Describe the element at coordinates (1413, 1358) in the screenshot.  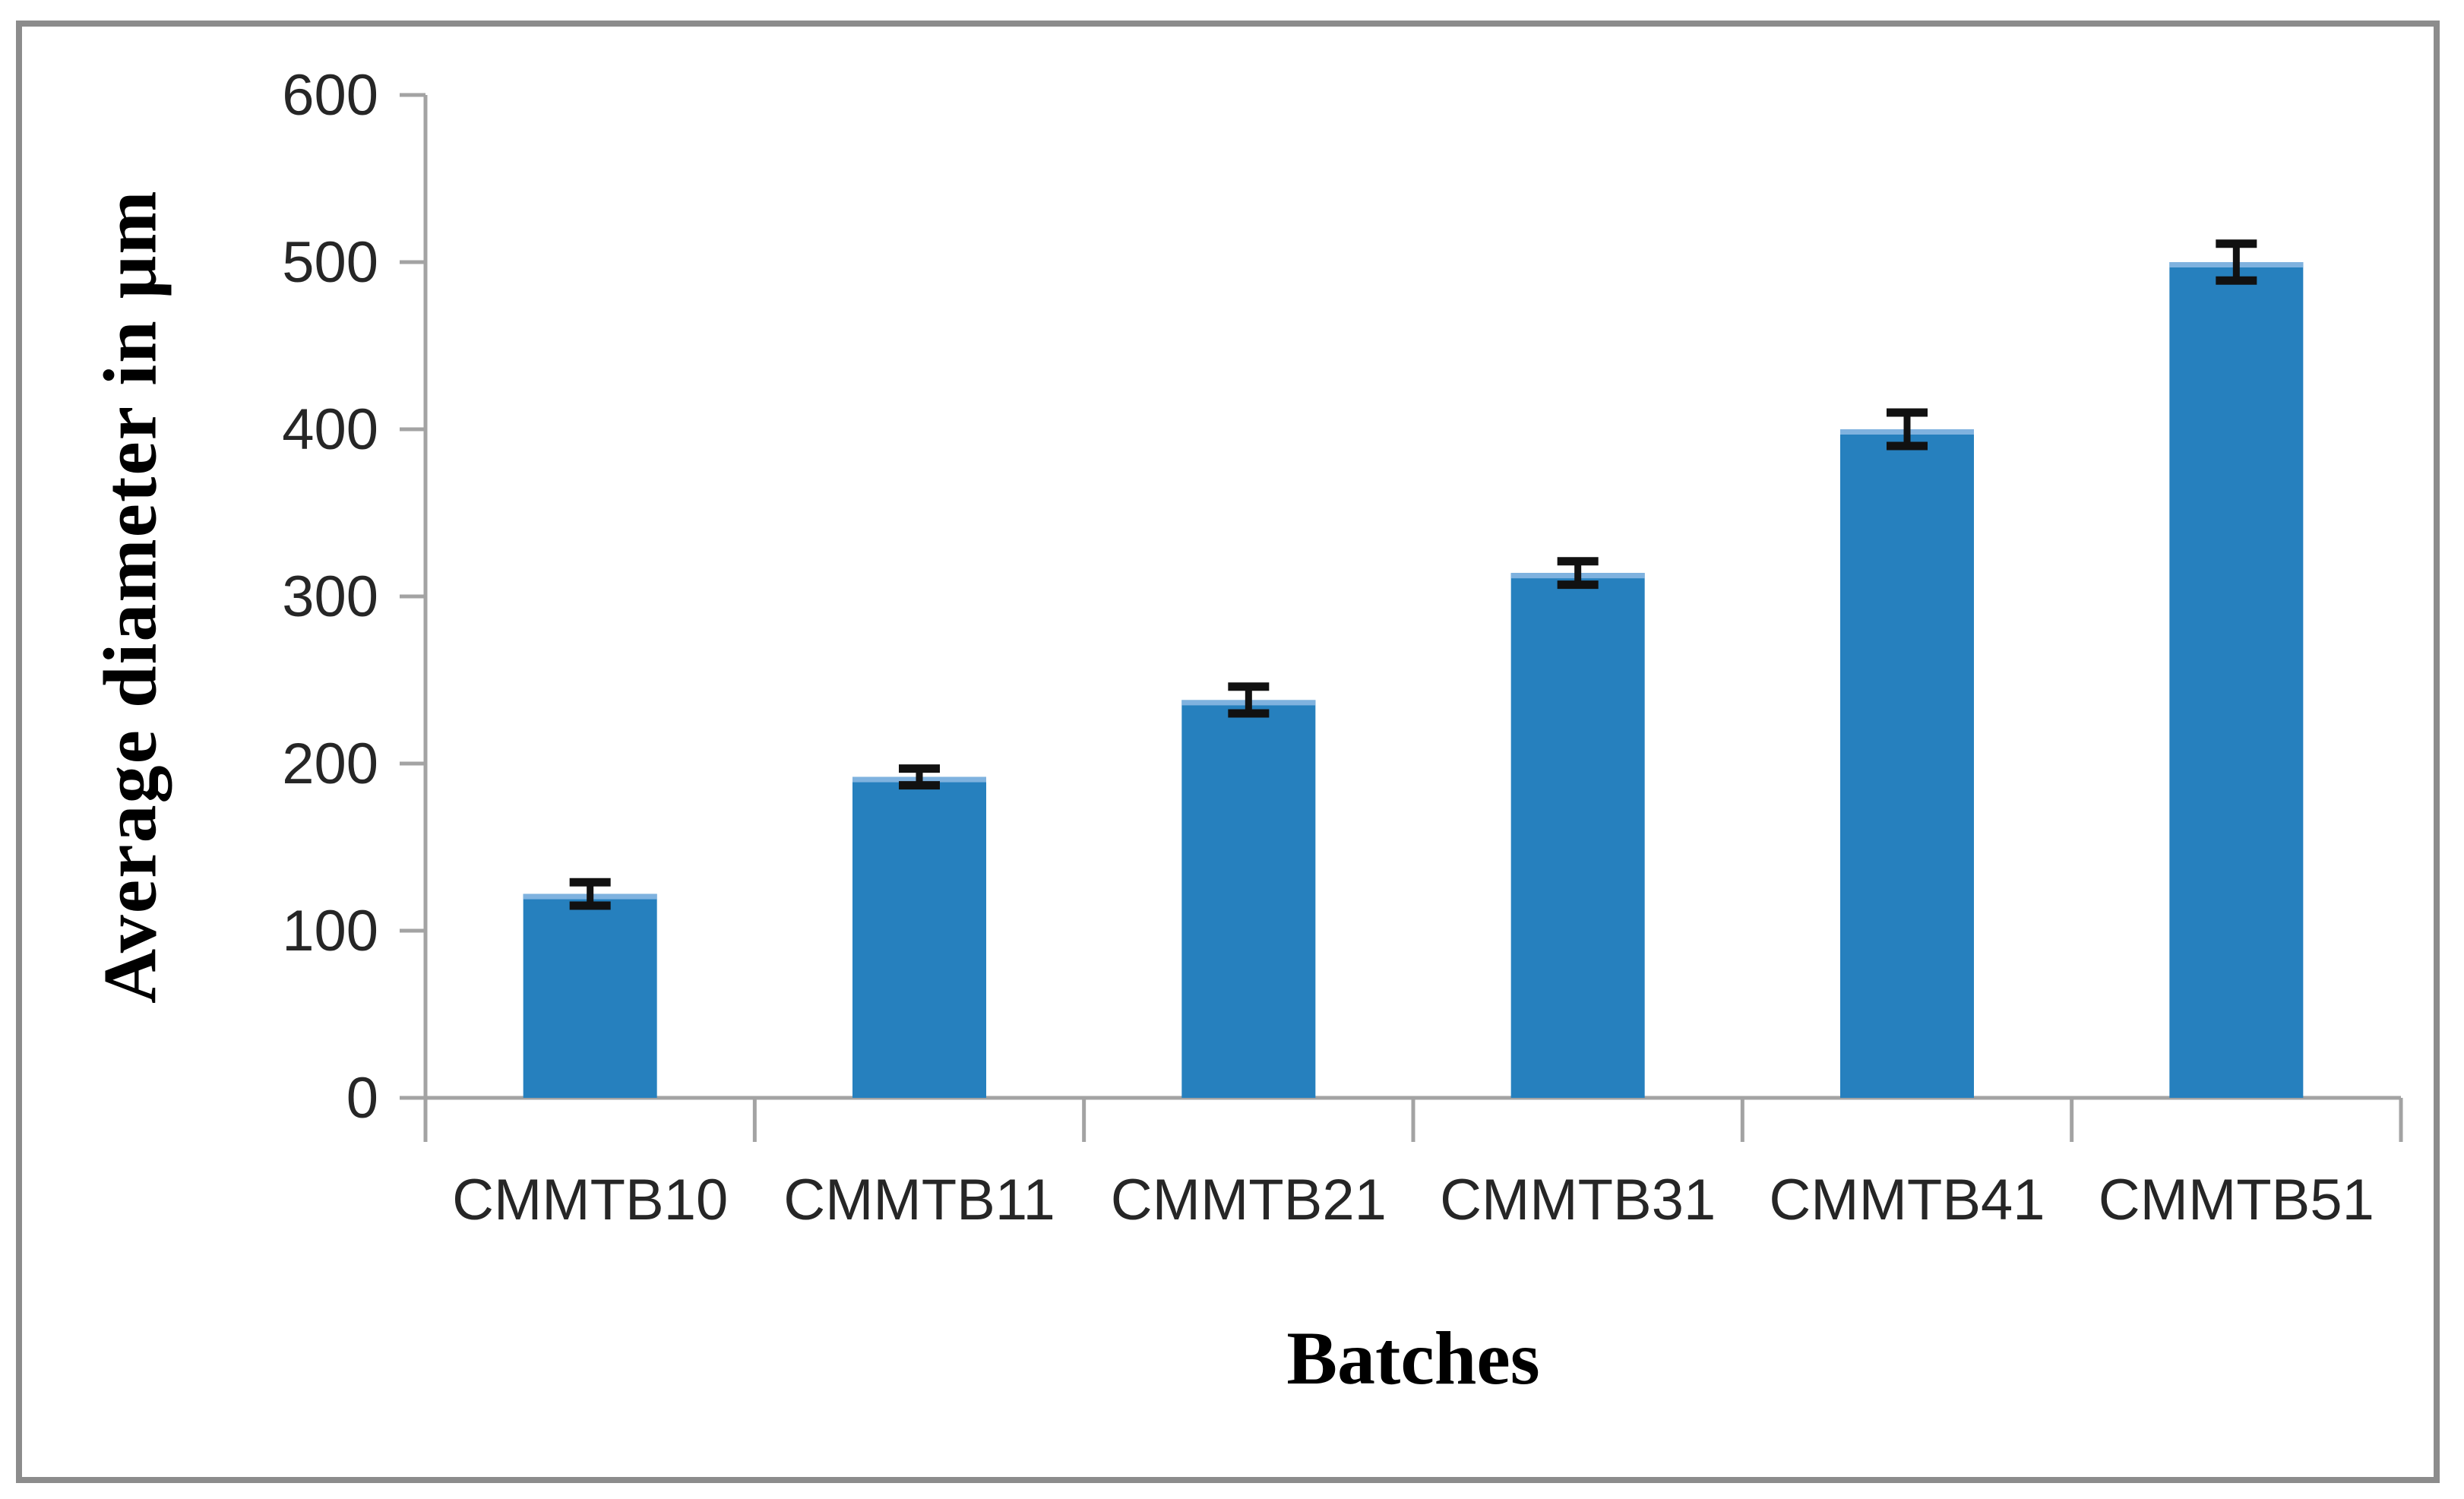
I see `x-axis-title: Batches` at that location.